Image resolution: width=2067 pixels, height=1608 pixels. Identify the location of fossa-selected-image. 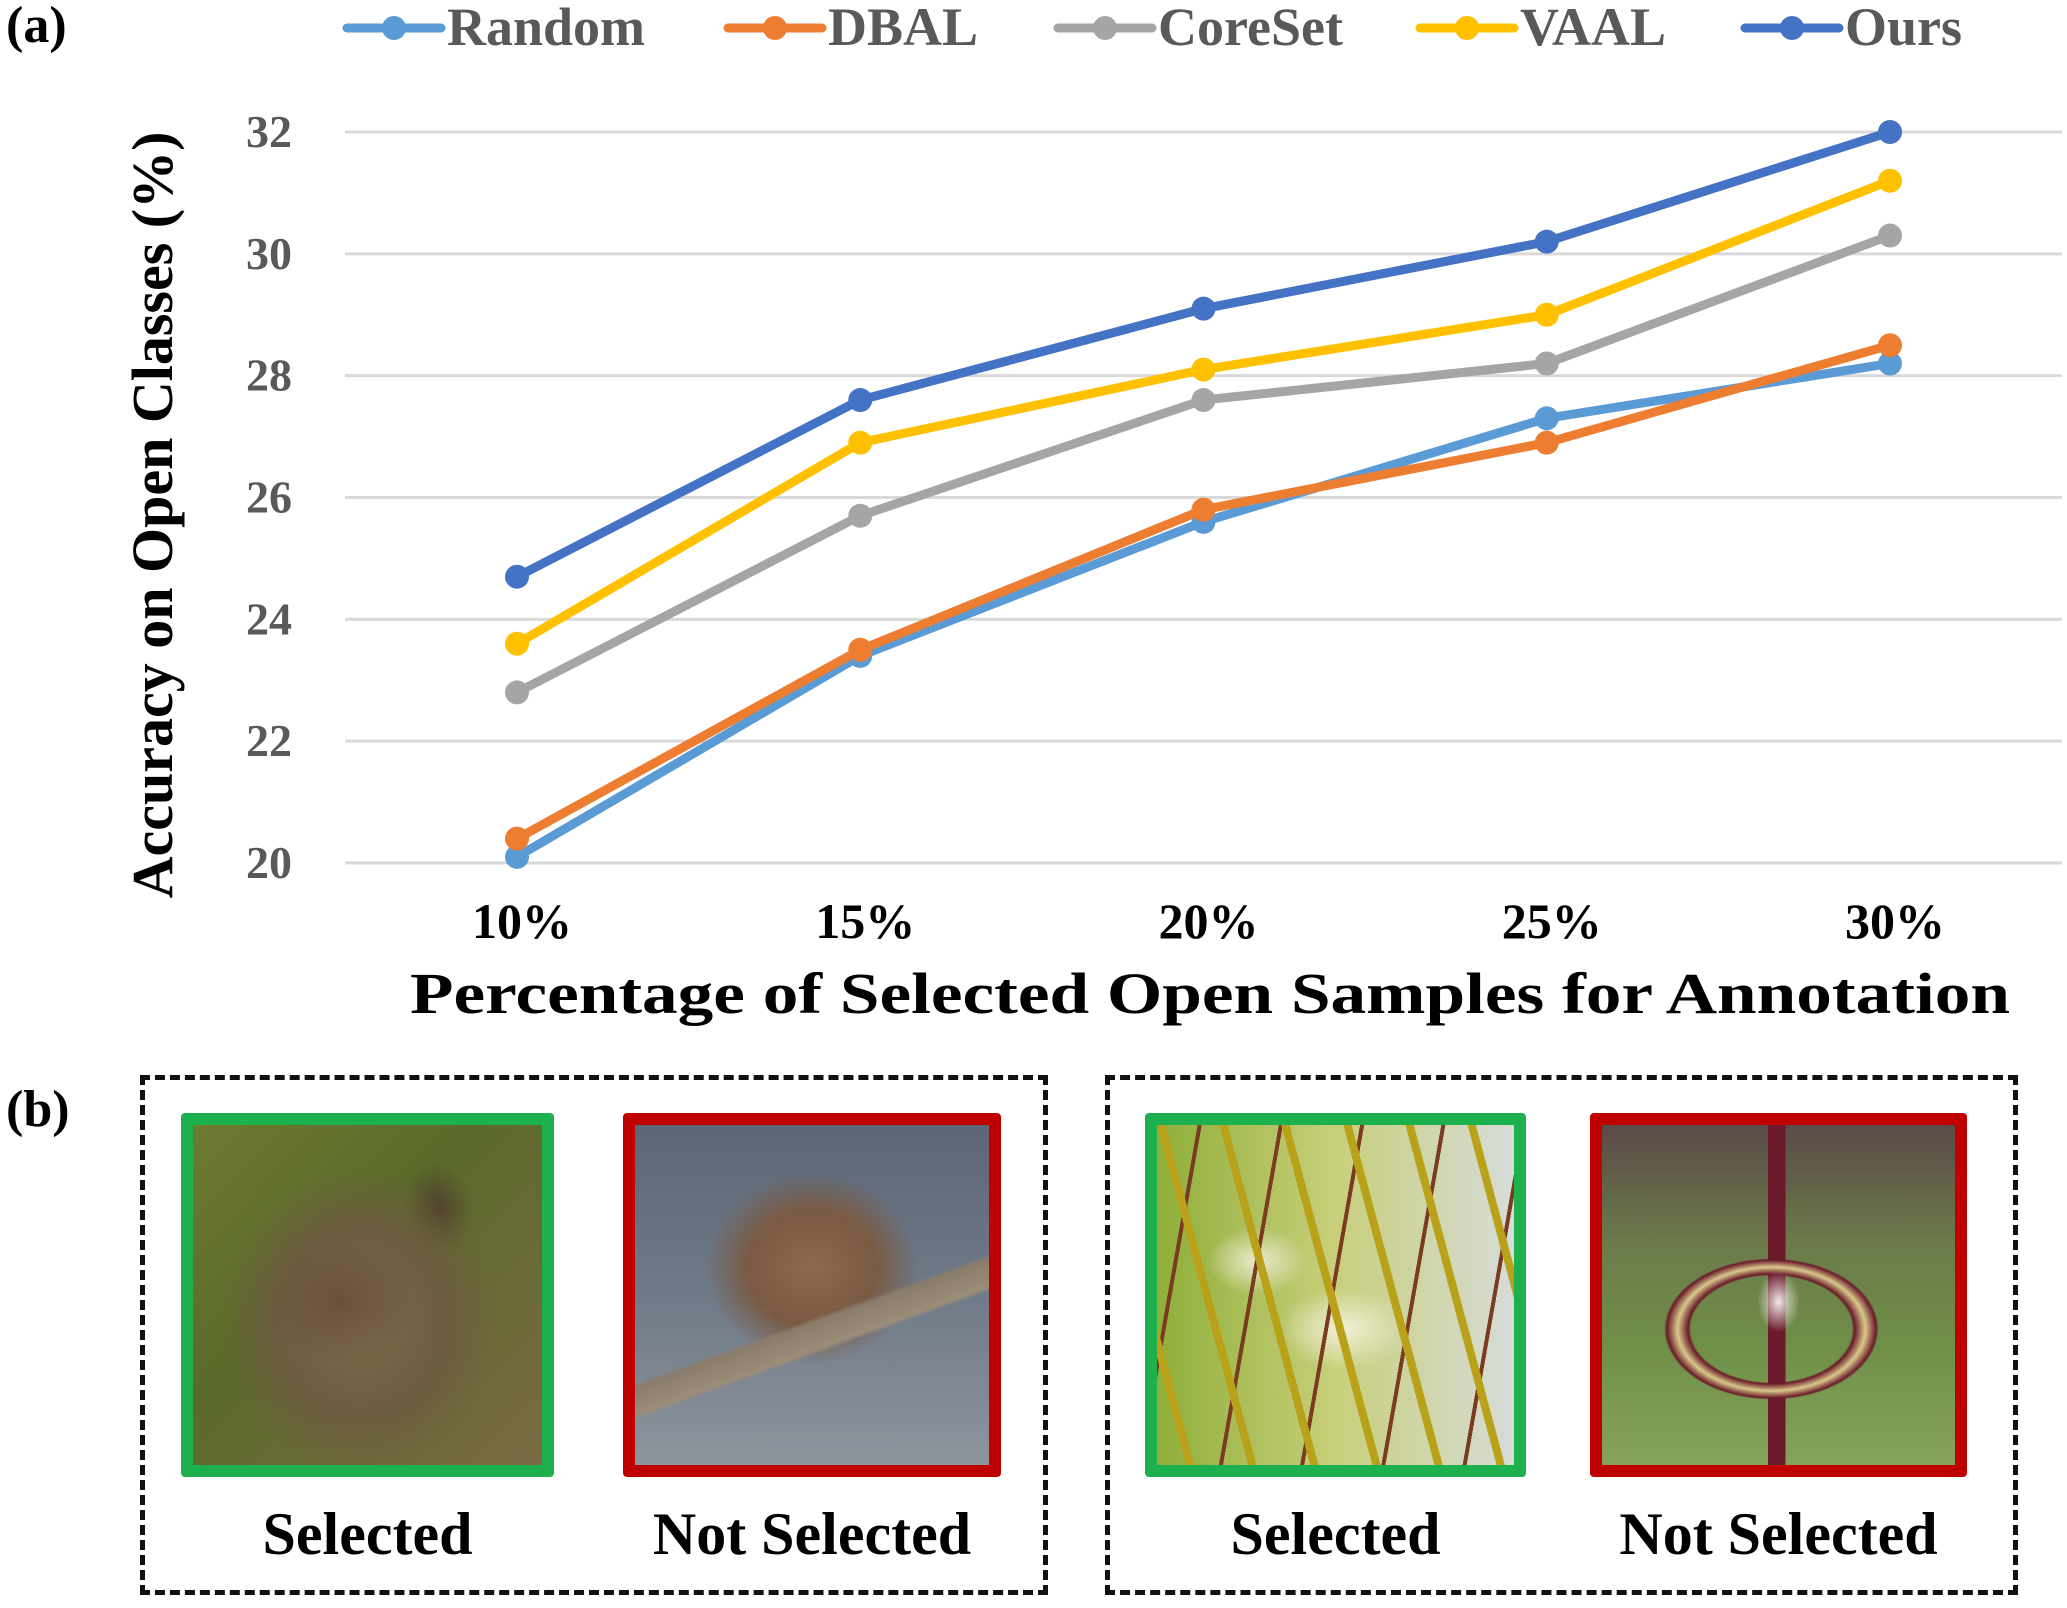
(367, 1295).